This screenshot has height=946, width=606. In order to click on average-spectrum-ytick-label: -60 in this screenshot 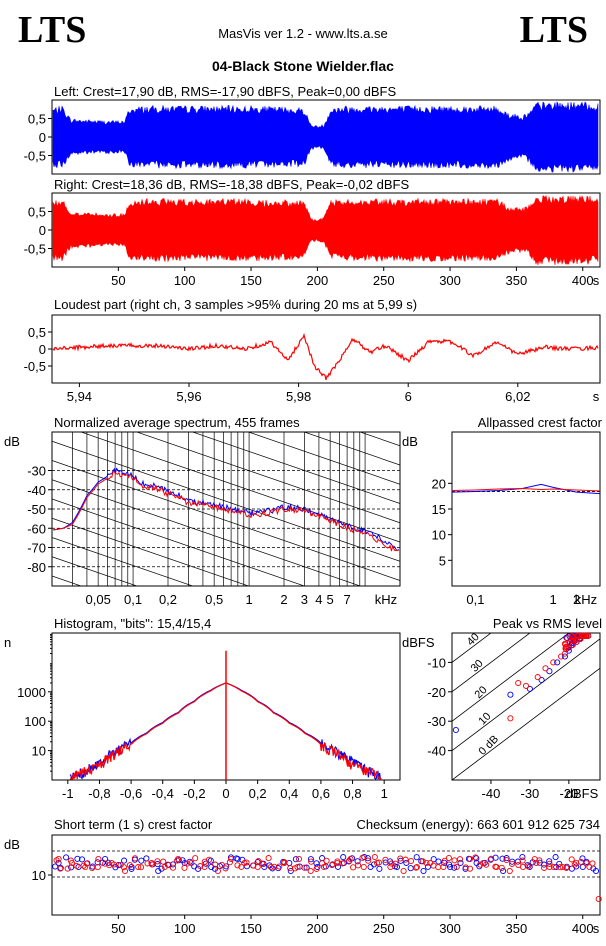, I will do `click(36, 528)`.